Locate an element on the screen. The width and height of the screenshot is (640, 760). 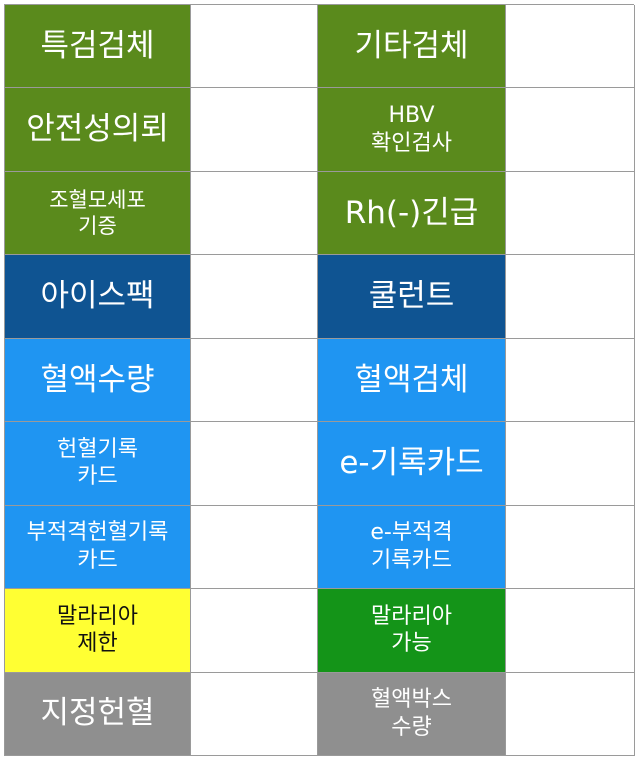
category-special-sample: 특검검체 is located at coordinates (98, 47).